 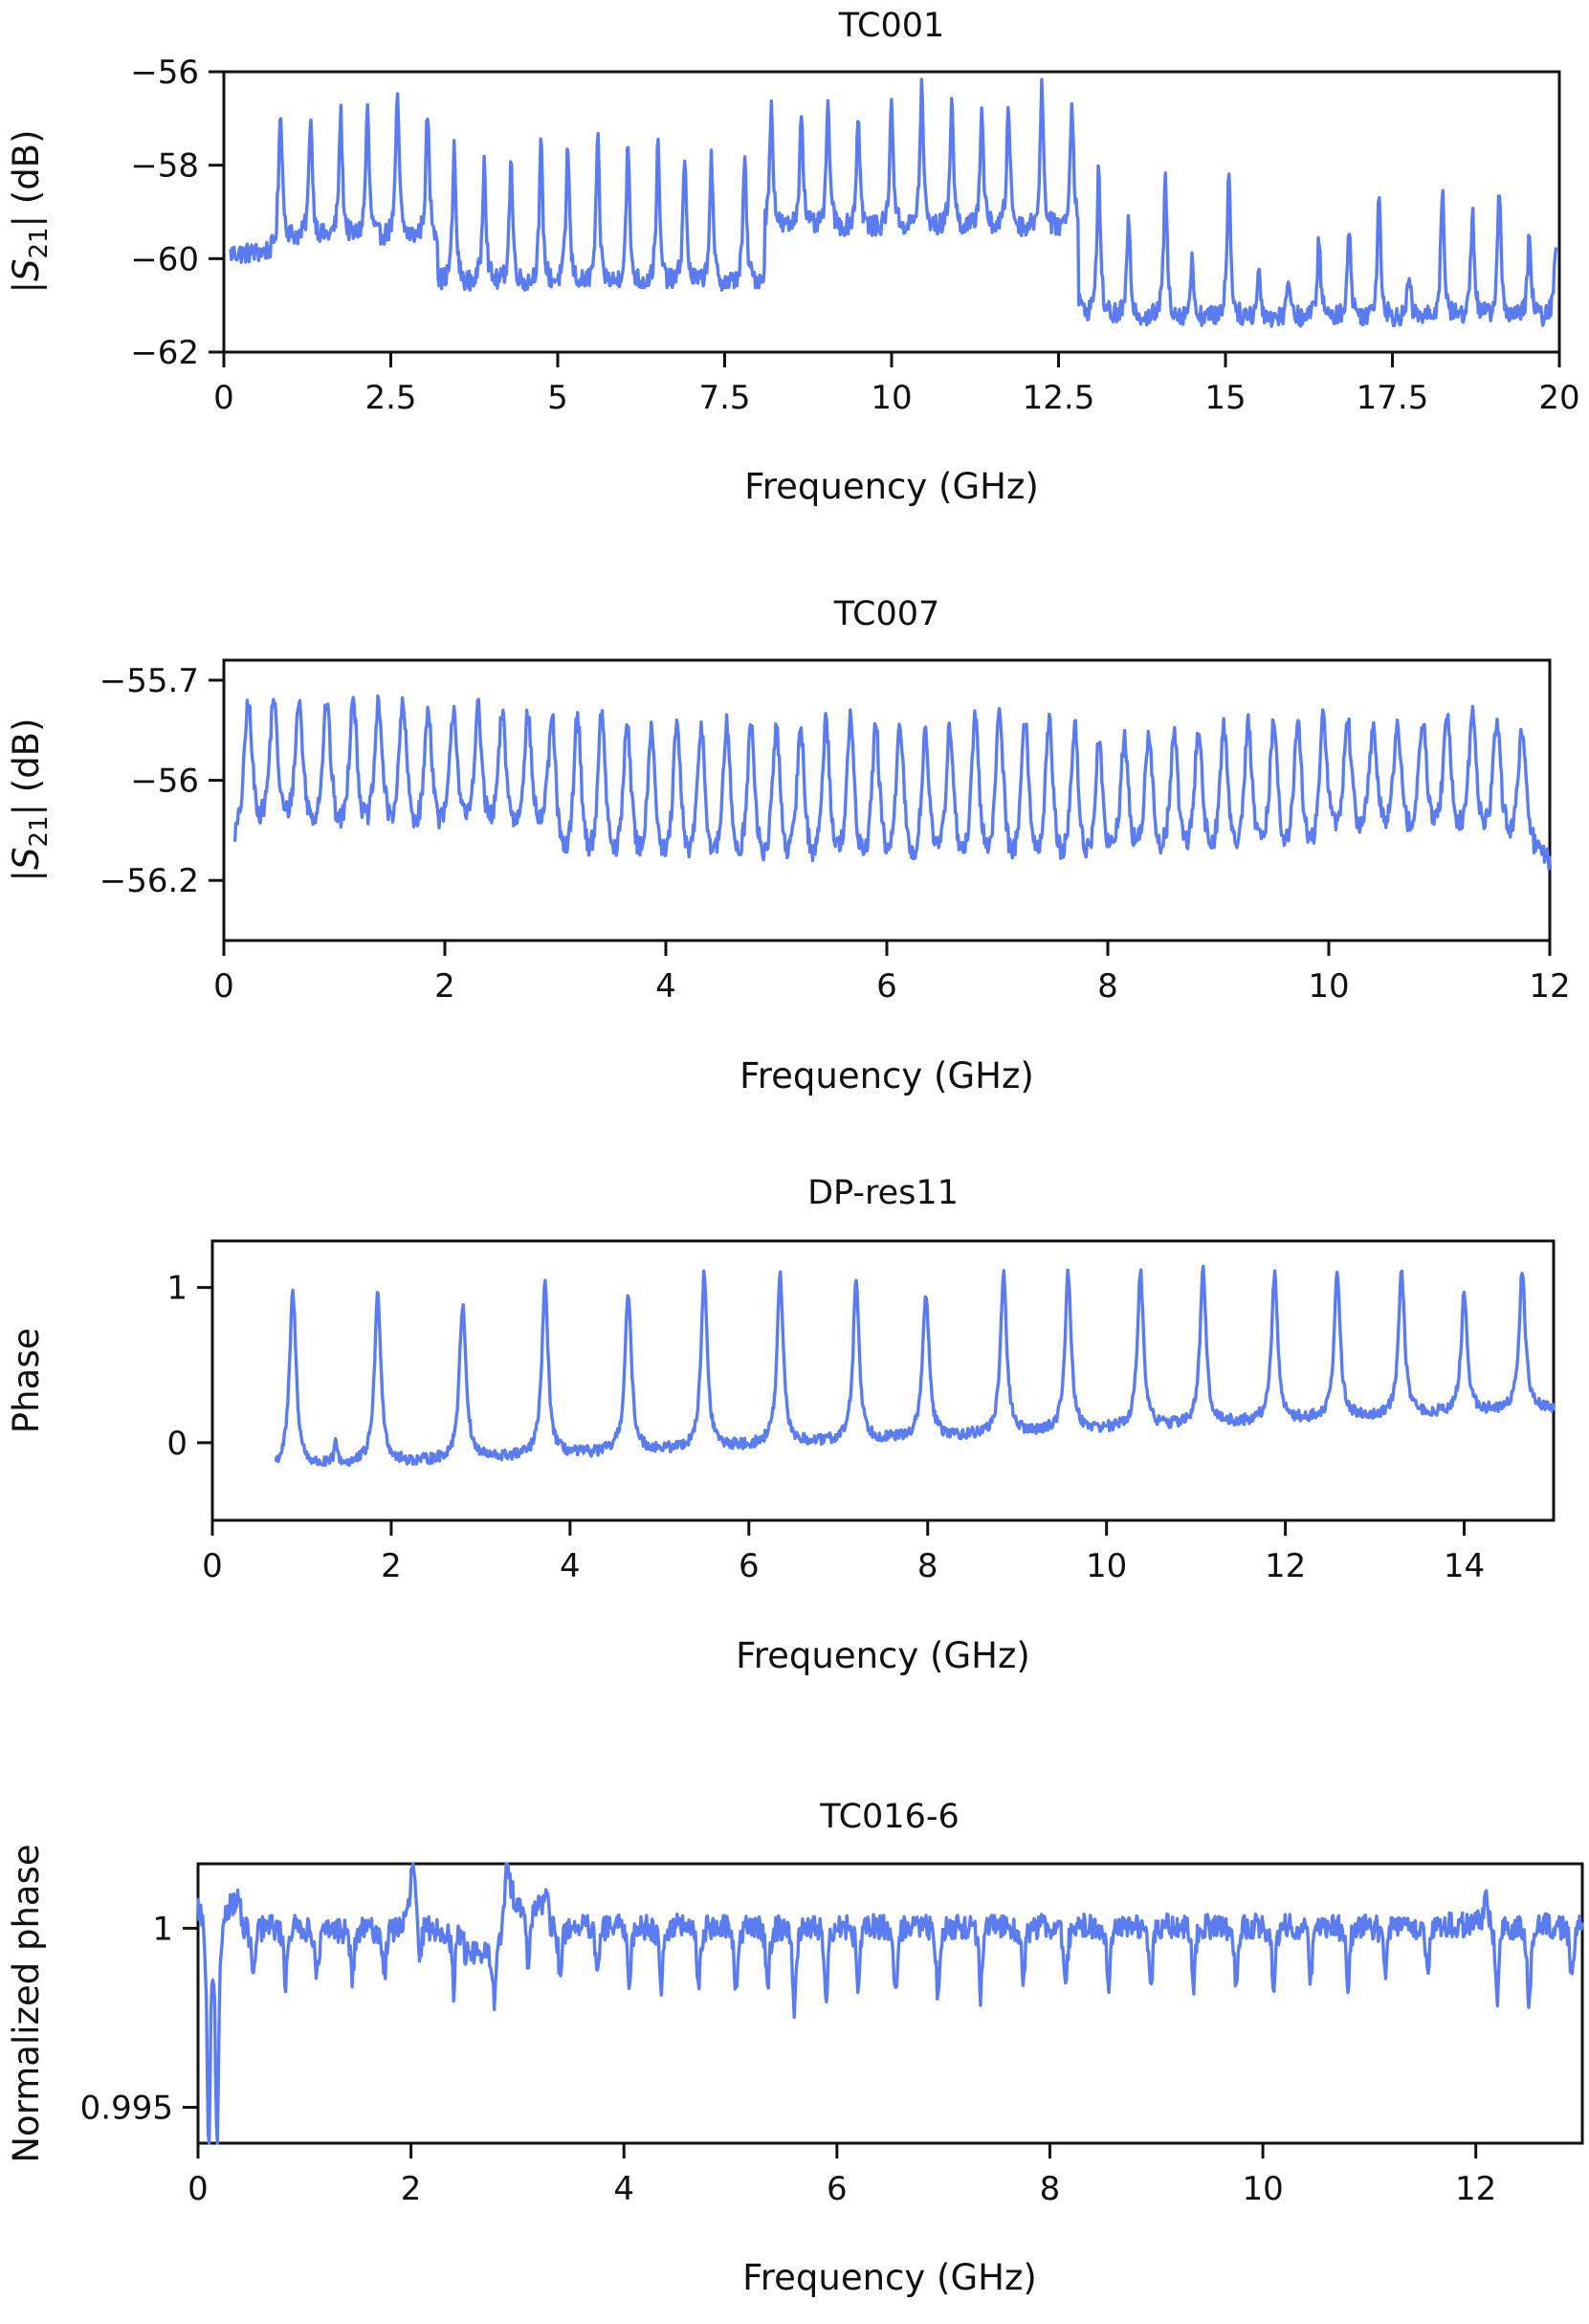 What do you see at coordinates (1558, 398) in the screenshot?
I see `x-tick-label: 20` at bounding box center [1558, 398].